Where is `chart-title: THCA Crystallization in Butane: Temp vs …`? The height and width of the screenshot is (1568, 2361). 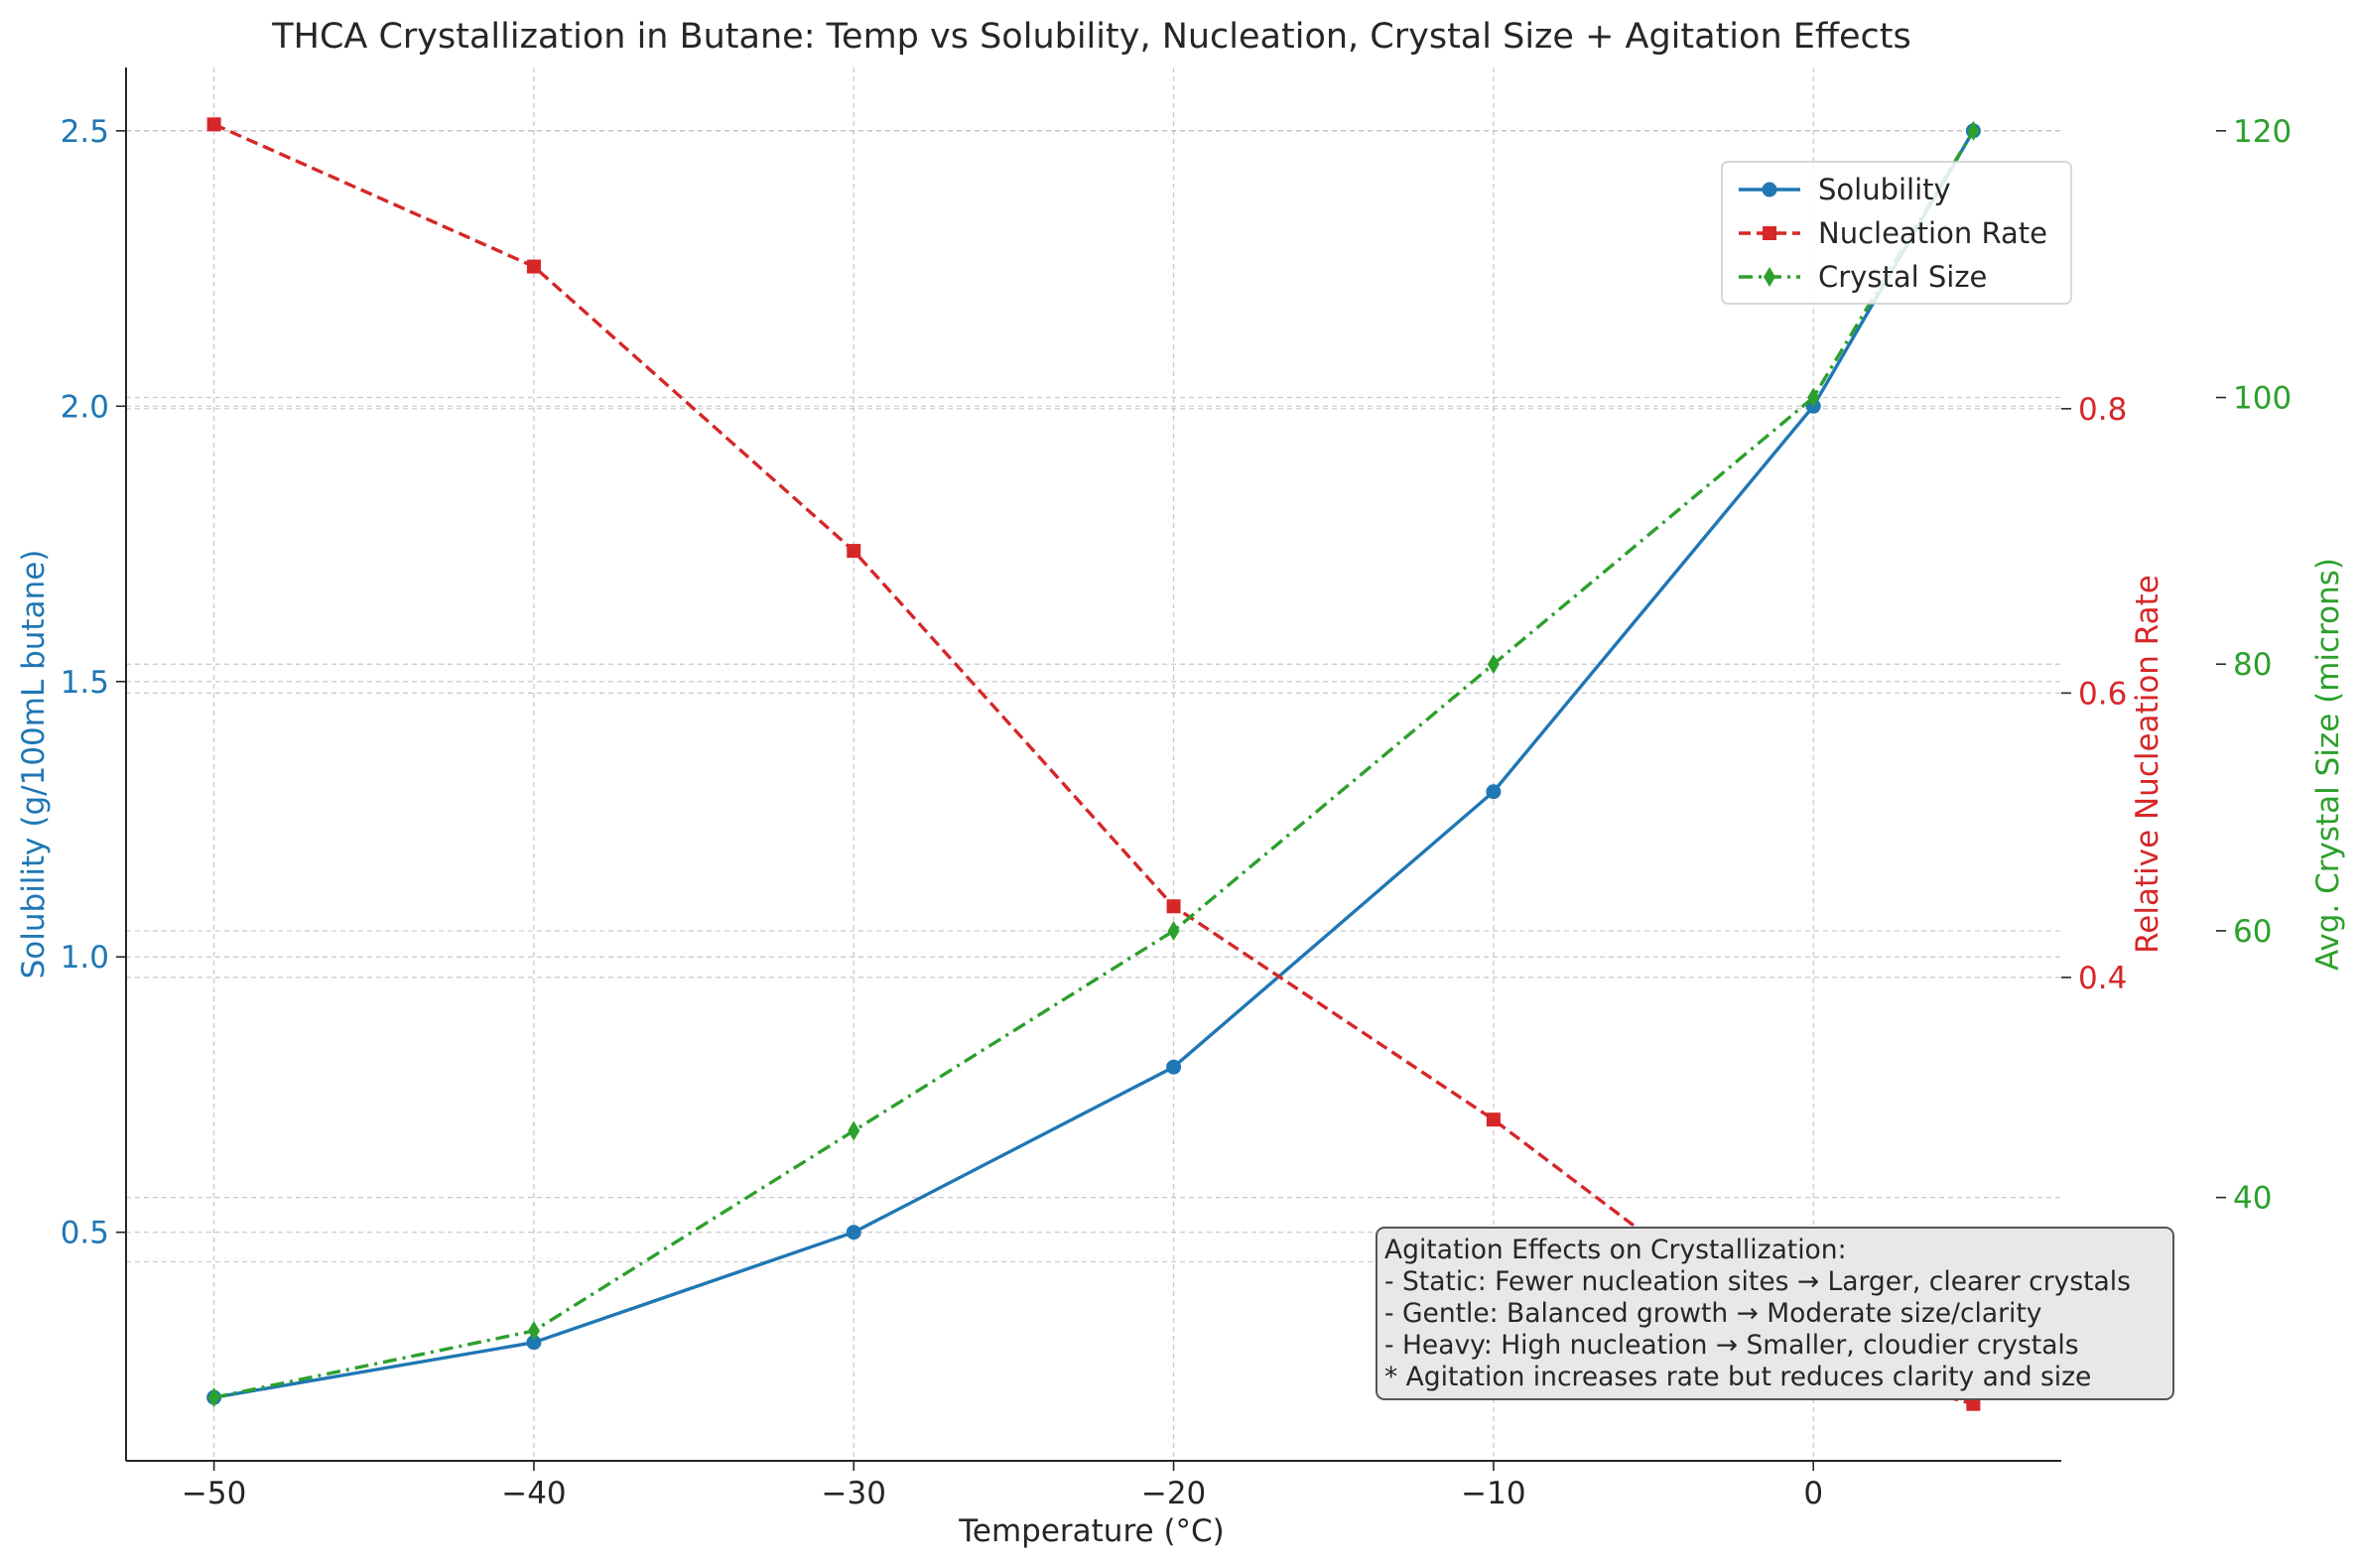 chart-title: THCA Crystallization in Butane: Temp vs … is located at coordinates (1090, 37).